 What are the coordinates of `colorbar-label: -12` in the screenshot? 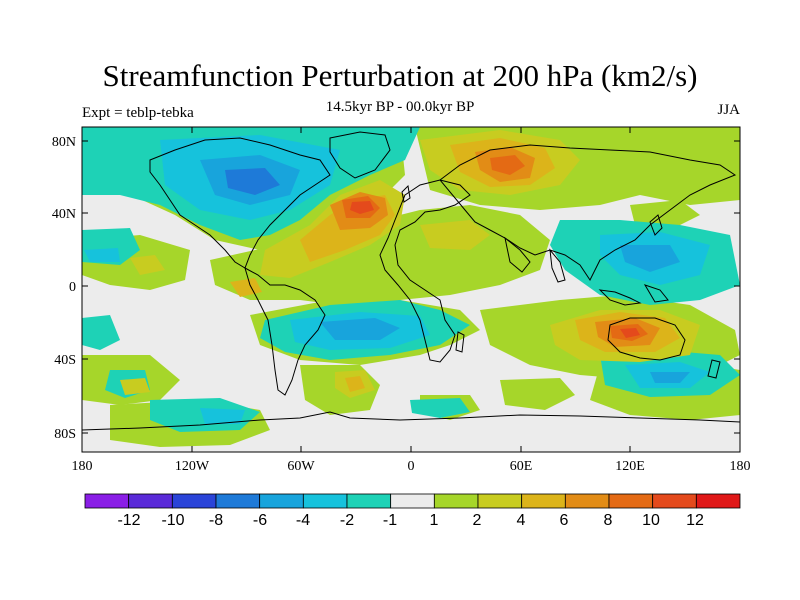 It's located at (128, 520).